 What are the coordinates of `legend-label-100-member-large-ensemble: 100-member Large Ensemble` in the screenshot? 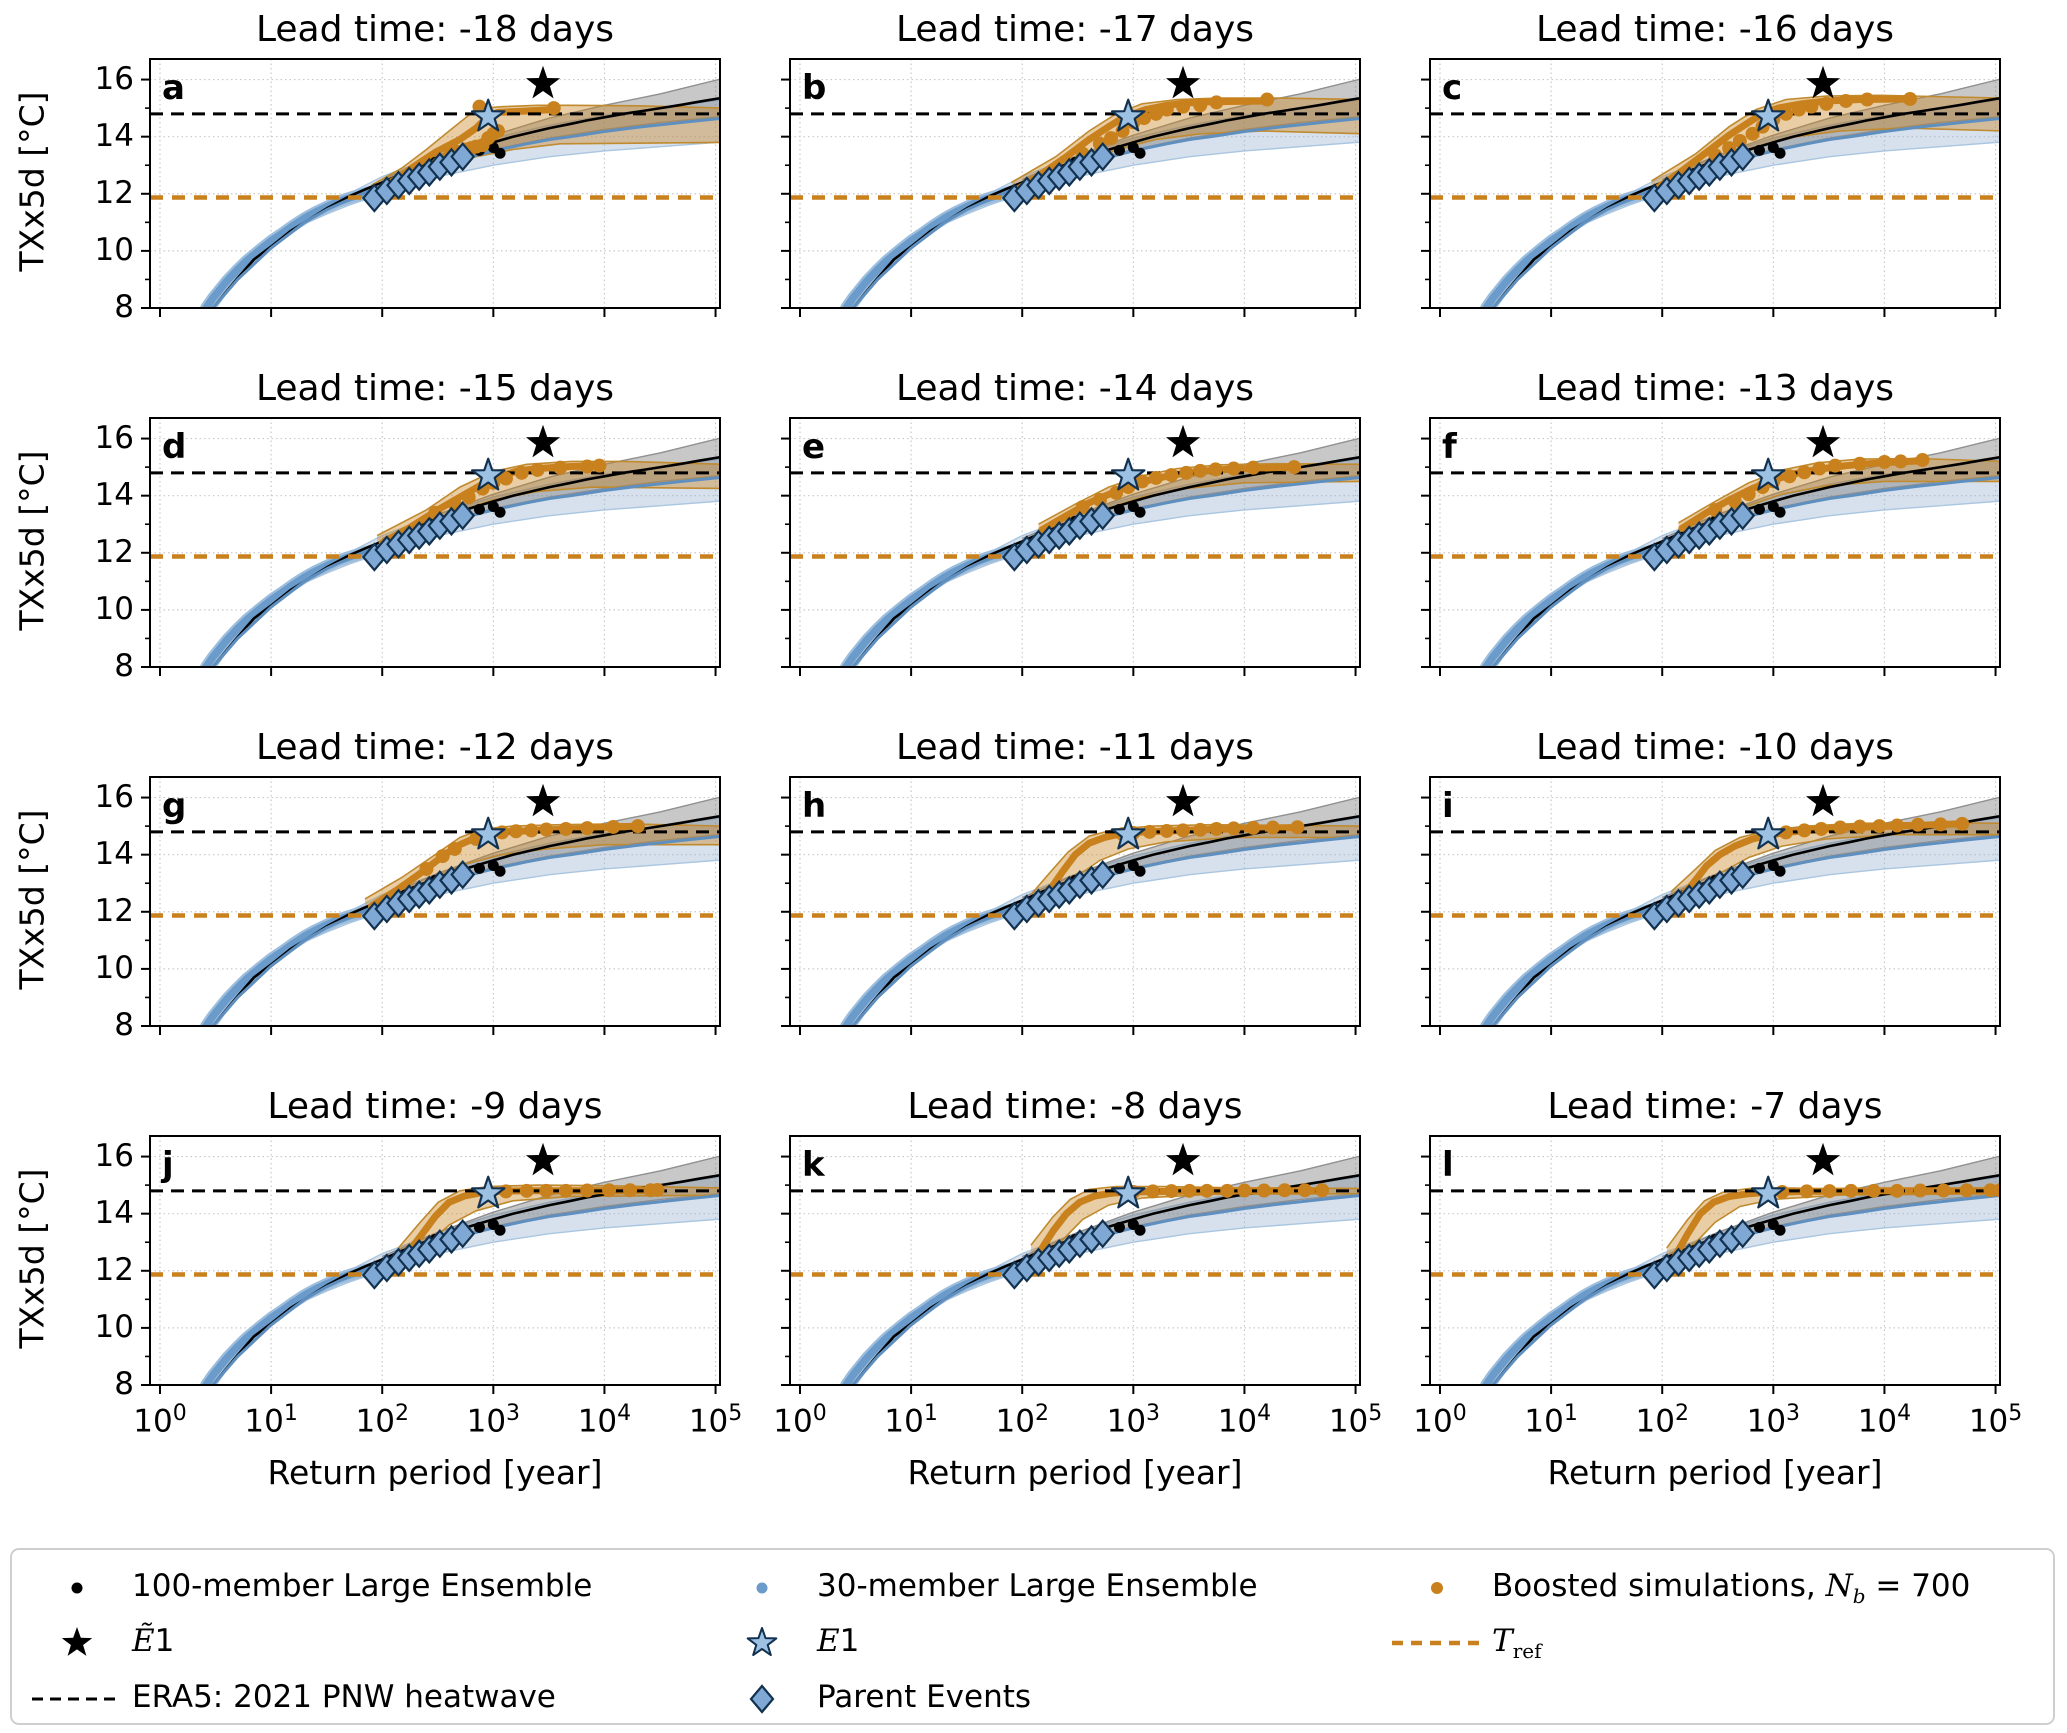 It's located at (362, 1586).